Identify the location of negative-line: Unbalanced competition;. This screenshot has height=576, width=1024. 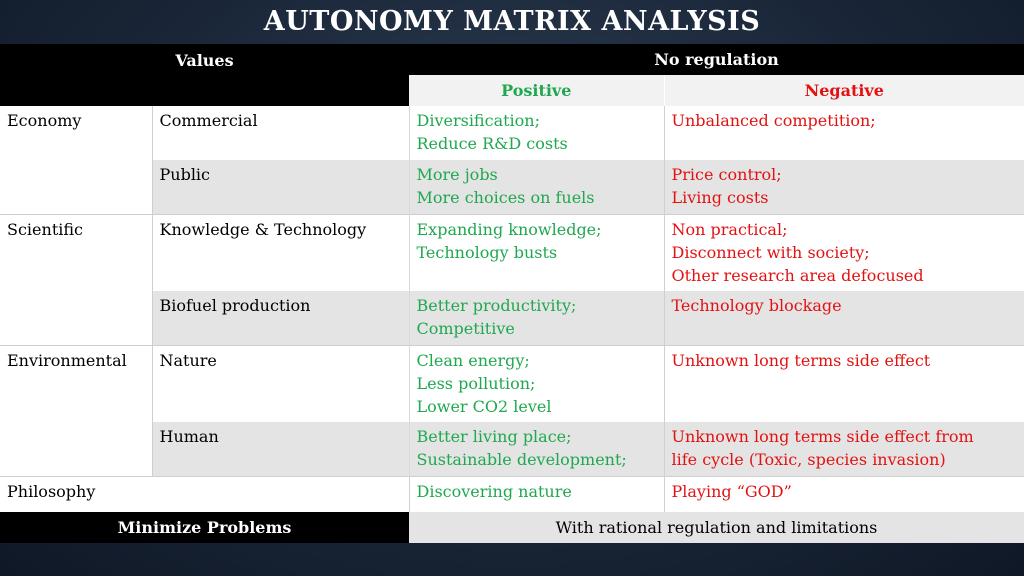
(773, 120).